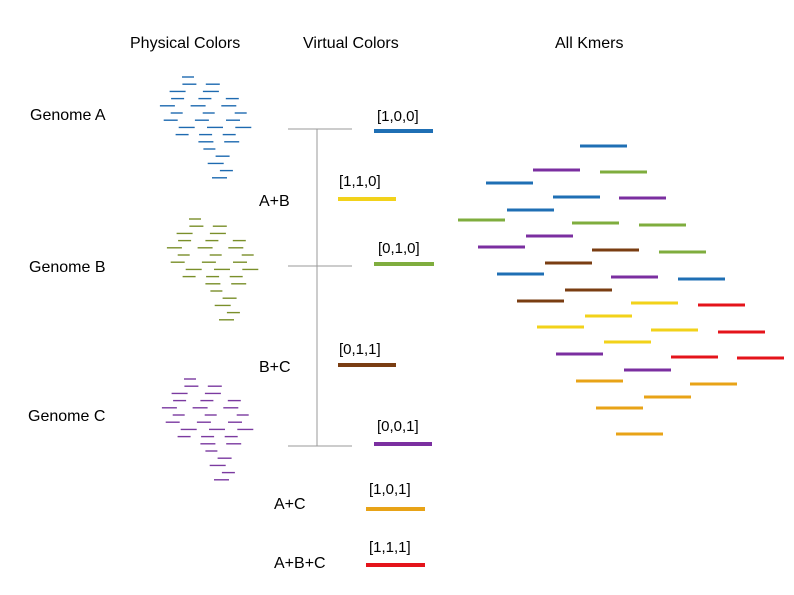 The height and width of the screenshot is (595, 794). I want to click on genome-c-kmer-cluster, so click(207, 429).